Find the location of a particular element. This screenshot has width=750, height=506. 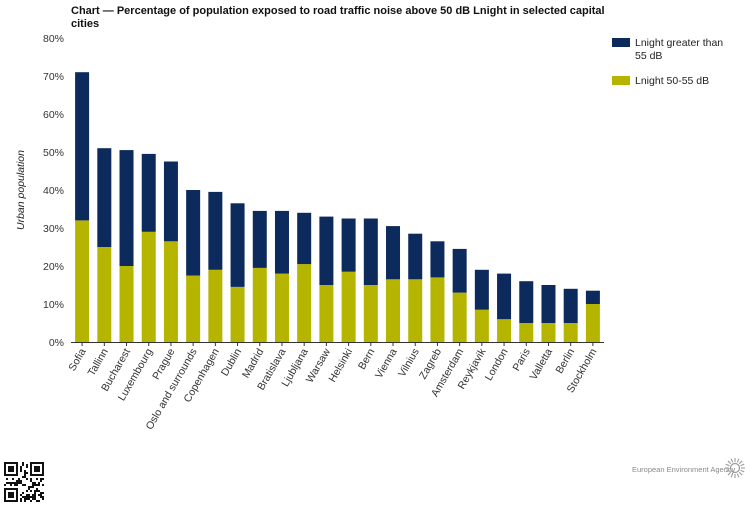

x-tick-label: Valletta is located at coordinates (542, 364).